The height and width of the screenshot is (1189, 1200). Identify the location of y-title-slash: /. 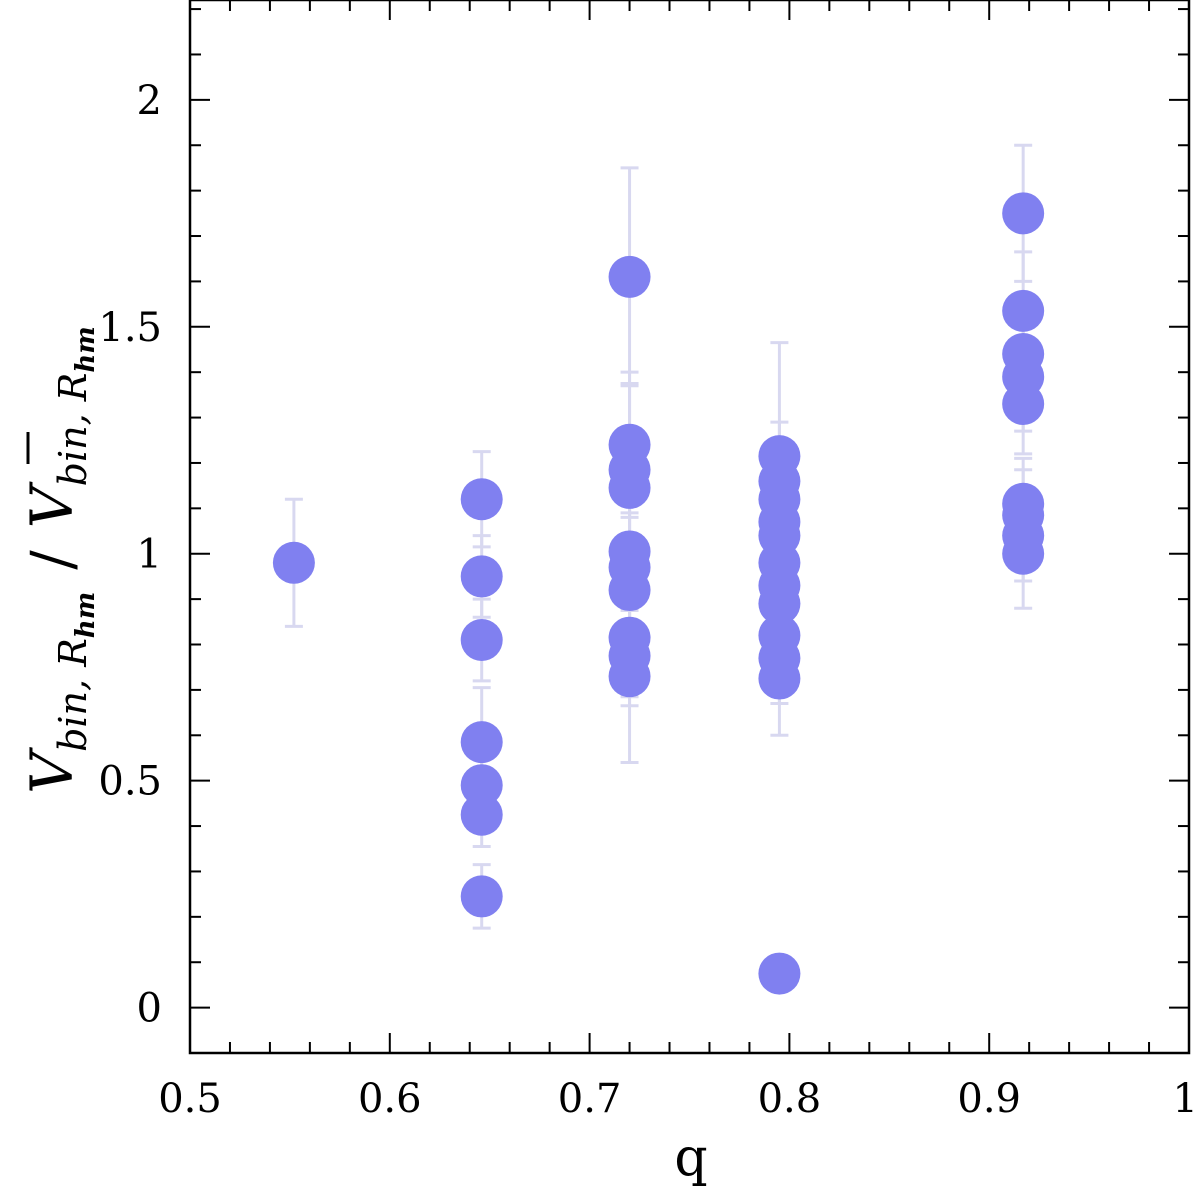
(52, 560).